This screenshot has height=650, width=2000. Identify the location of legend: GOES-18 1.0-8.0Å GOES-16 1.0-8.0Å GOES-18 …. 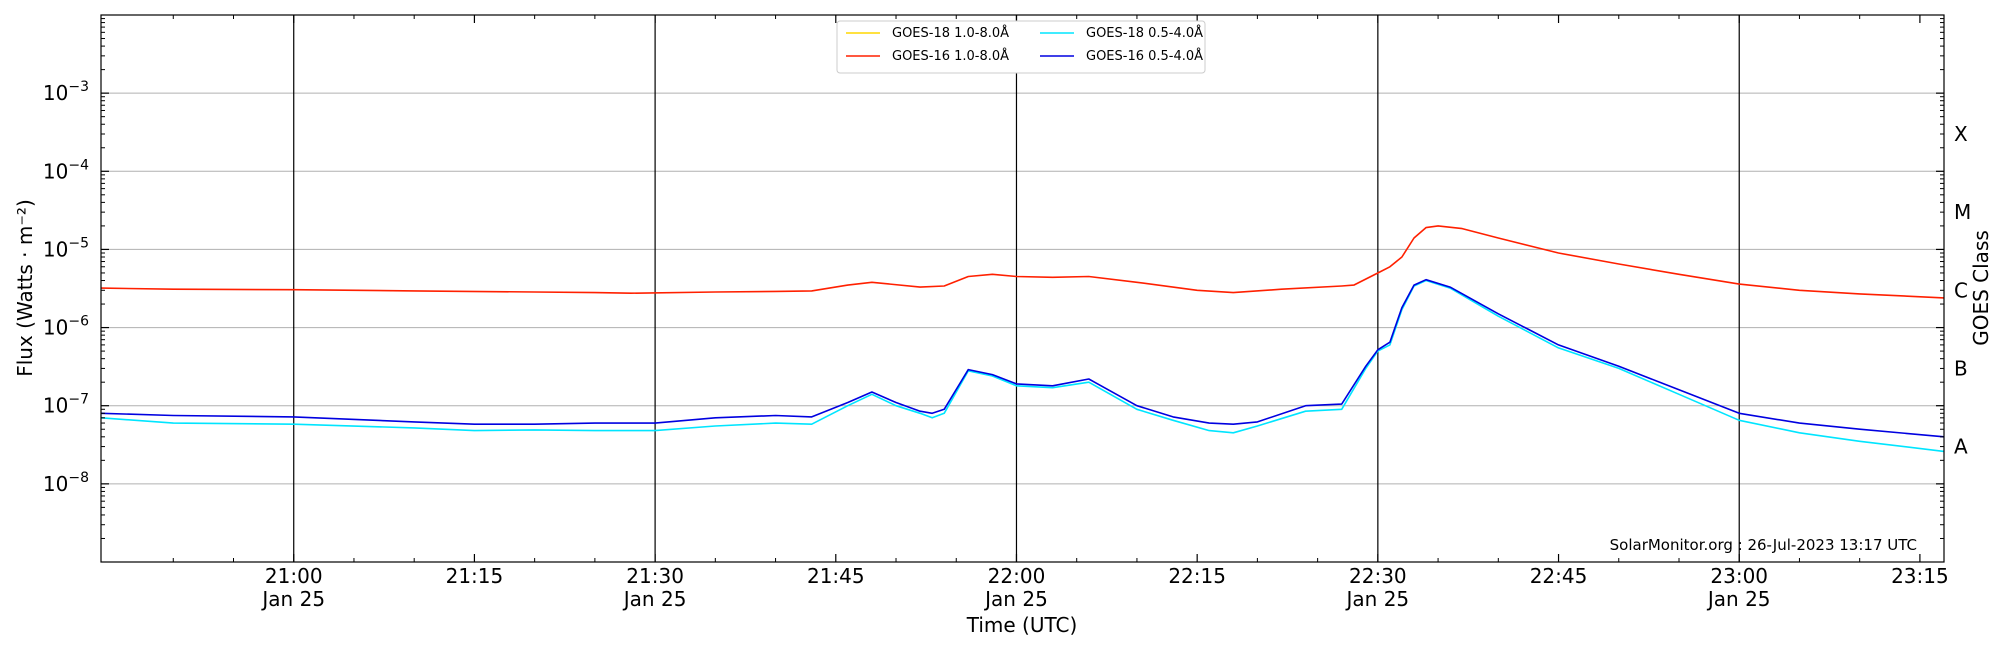
(1021, 47).